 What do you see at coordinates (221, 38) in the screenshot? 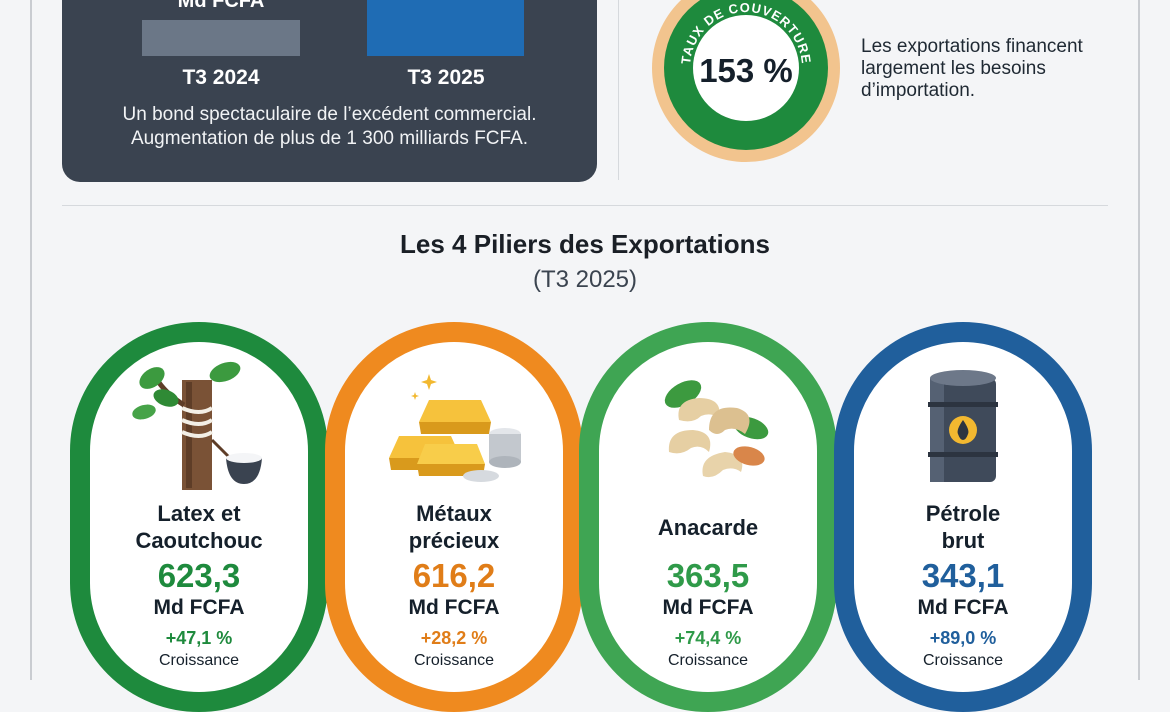
I see `bar-t3-2024` at bounding box center [221, 38].